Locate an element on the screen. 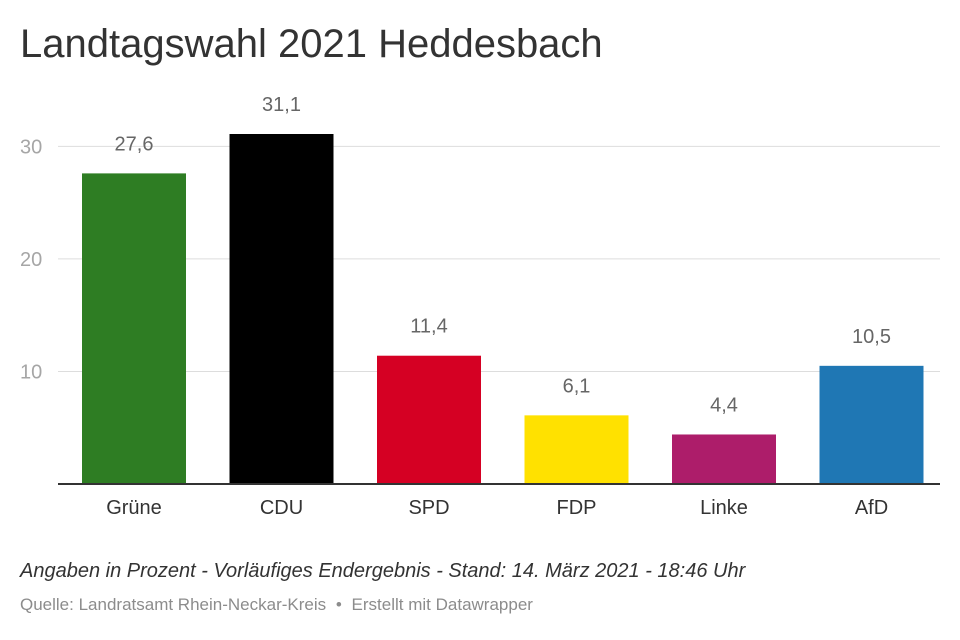  value-label-fdp: 6,1 is located at coordinates (577, 386).